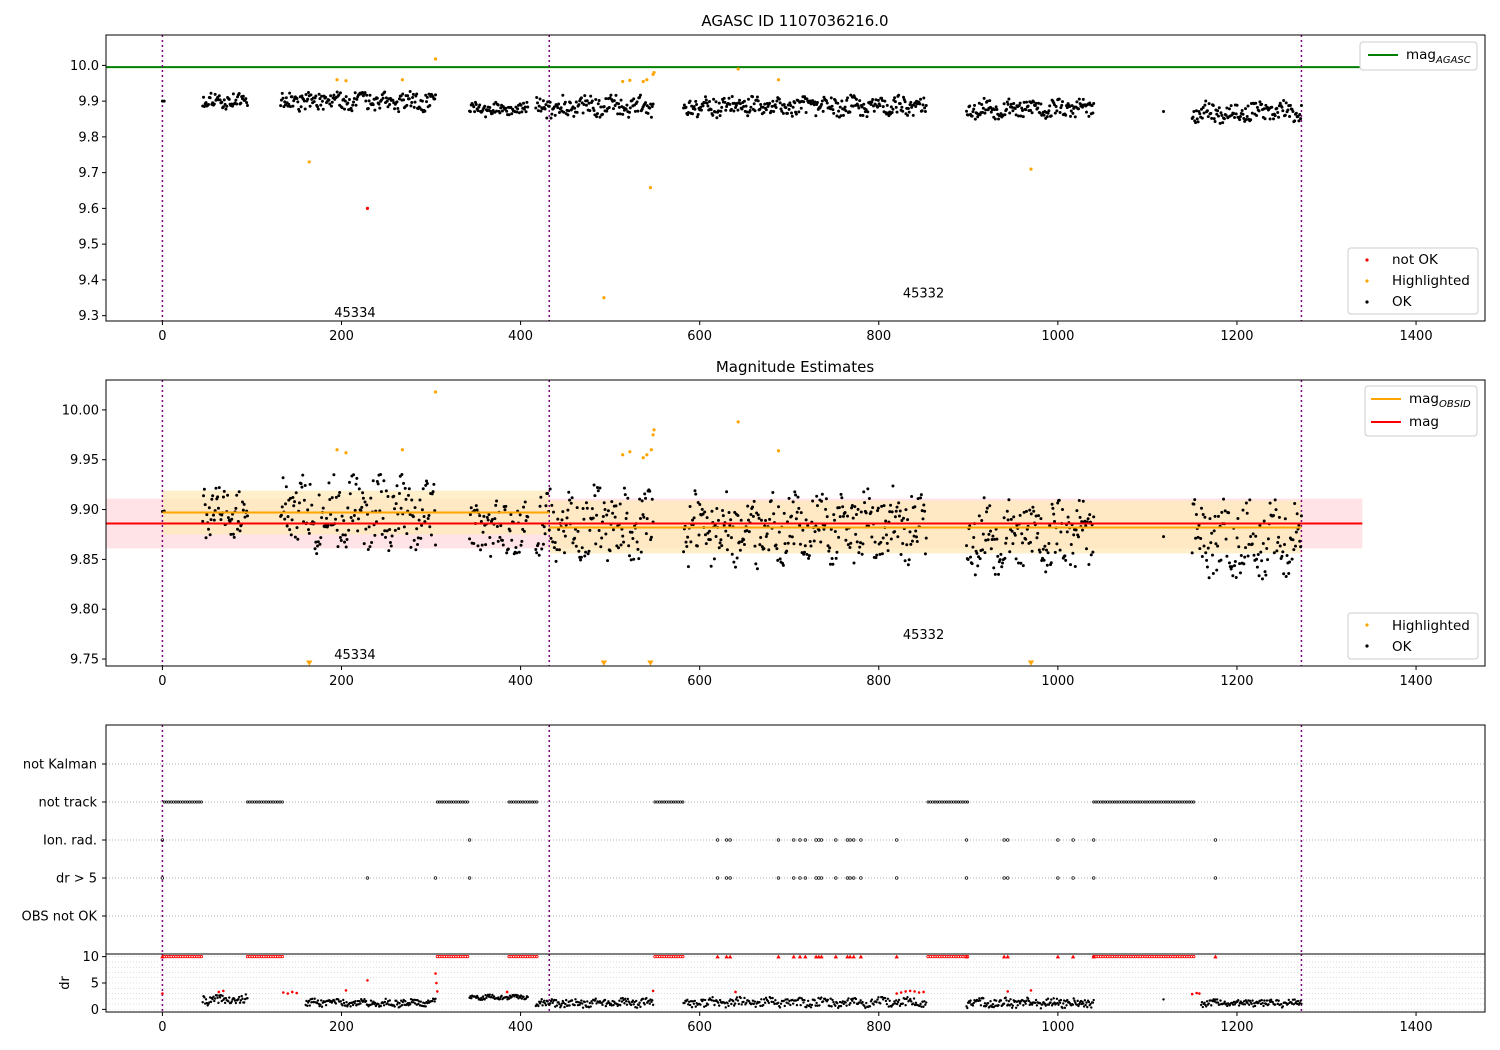 The image size is (1500, 1050). What do you see at coordinates (95, 1010) in the screenshot?
I see `y-tick-label: 0` at bounding box center [95, 1010].